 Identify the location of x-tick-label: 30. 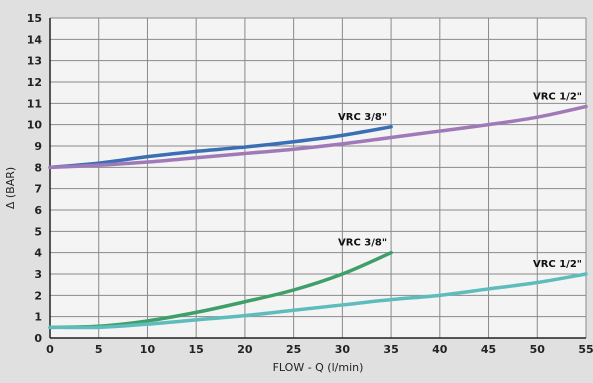
(343, 349).